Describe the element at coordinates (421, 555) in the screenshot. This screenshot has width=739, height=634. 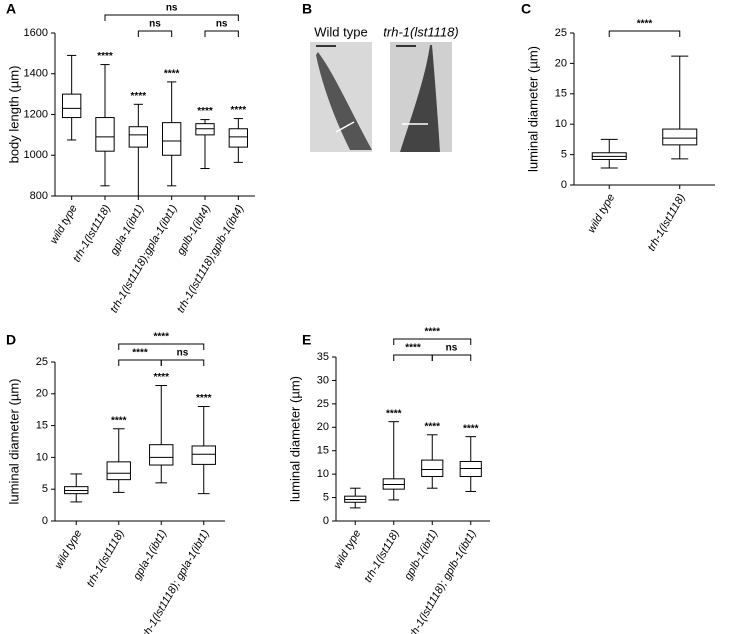
I see `x-tick-label: gplb-1(ibt1)` at that location.